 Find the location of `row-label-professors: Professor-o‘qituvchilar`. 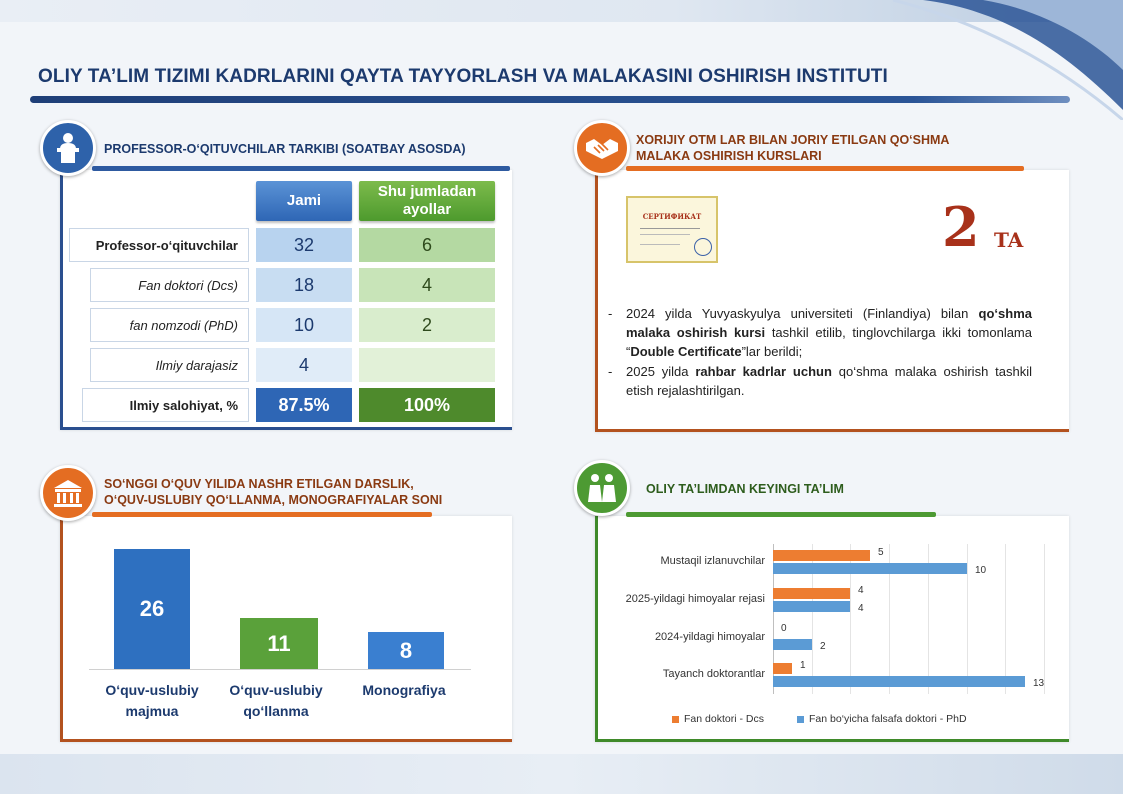

row-label-professors: Professor-o‘qituvchilar is located at coordinates (159, 245).